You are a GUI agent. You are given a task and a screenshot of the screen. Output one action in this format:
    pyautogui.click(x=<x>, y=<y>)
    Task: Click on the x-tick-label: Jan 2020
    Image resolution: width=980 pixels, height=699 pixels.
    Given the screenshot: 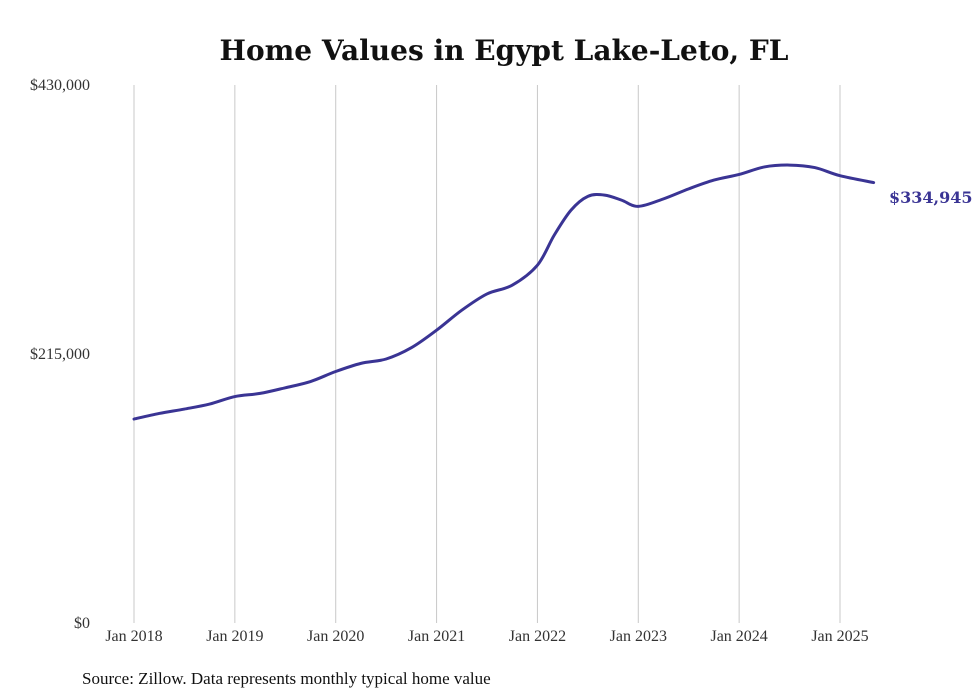 What is the action you would take?
    pyautogui.click(x=335, y=636)
    